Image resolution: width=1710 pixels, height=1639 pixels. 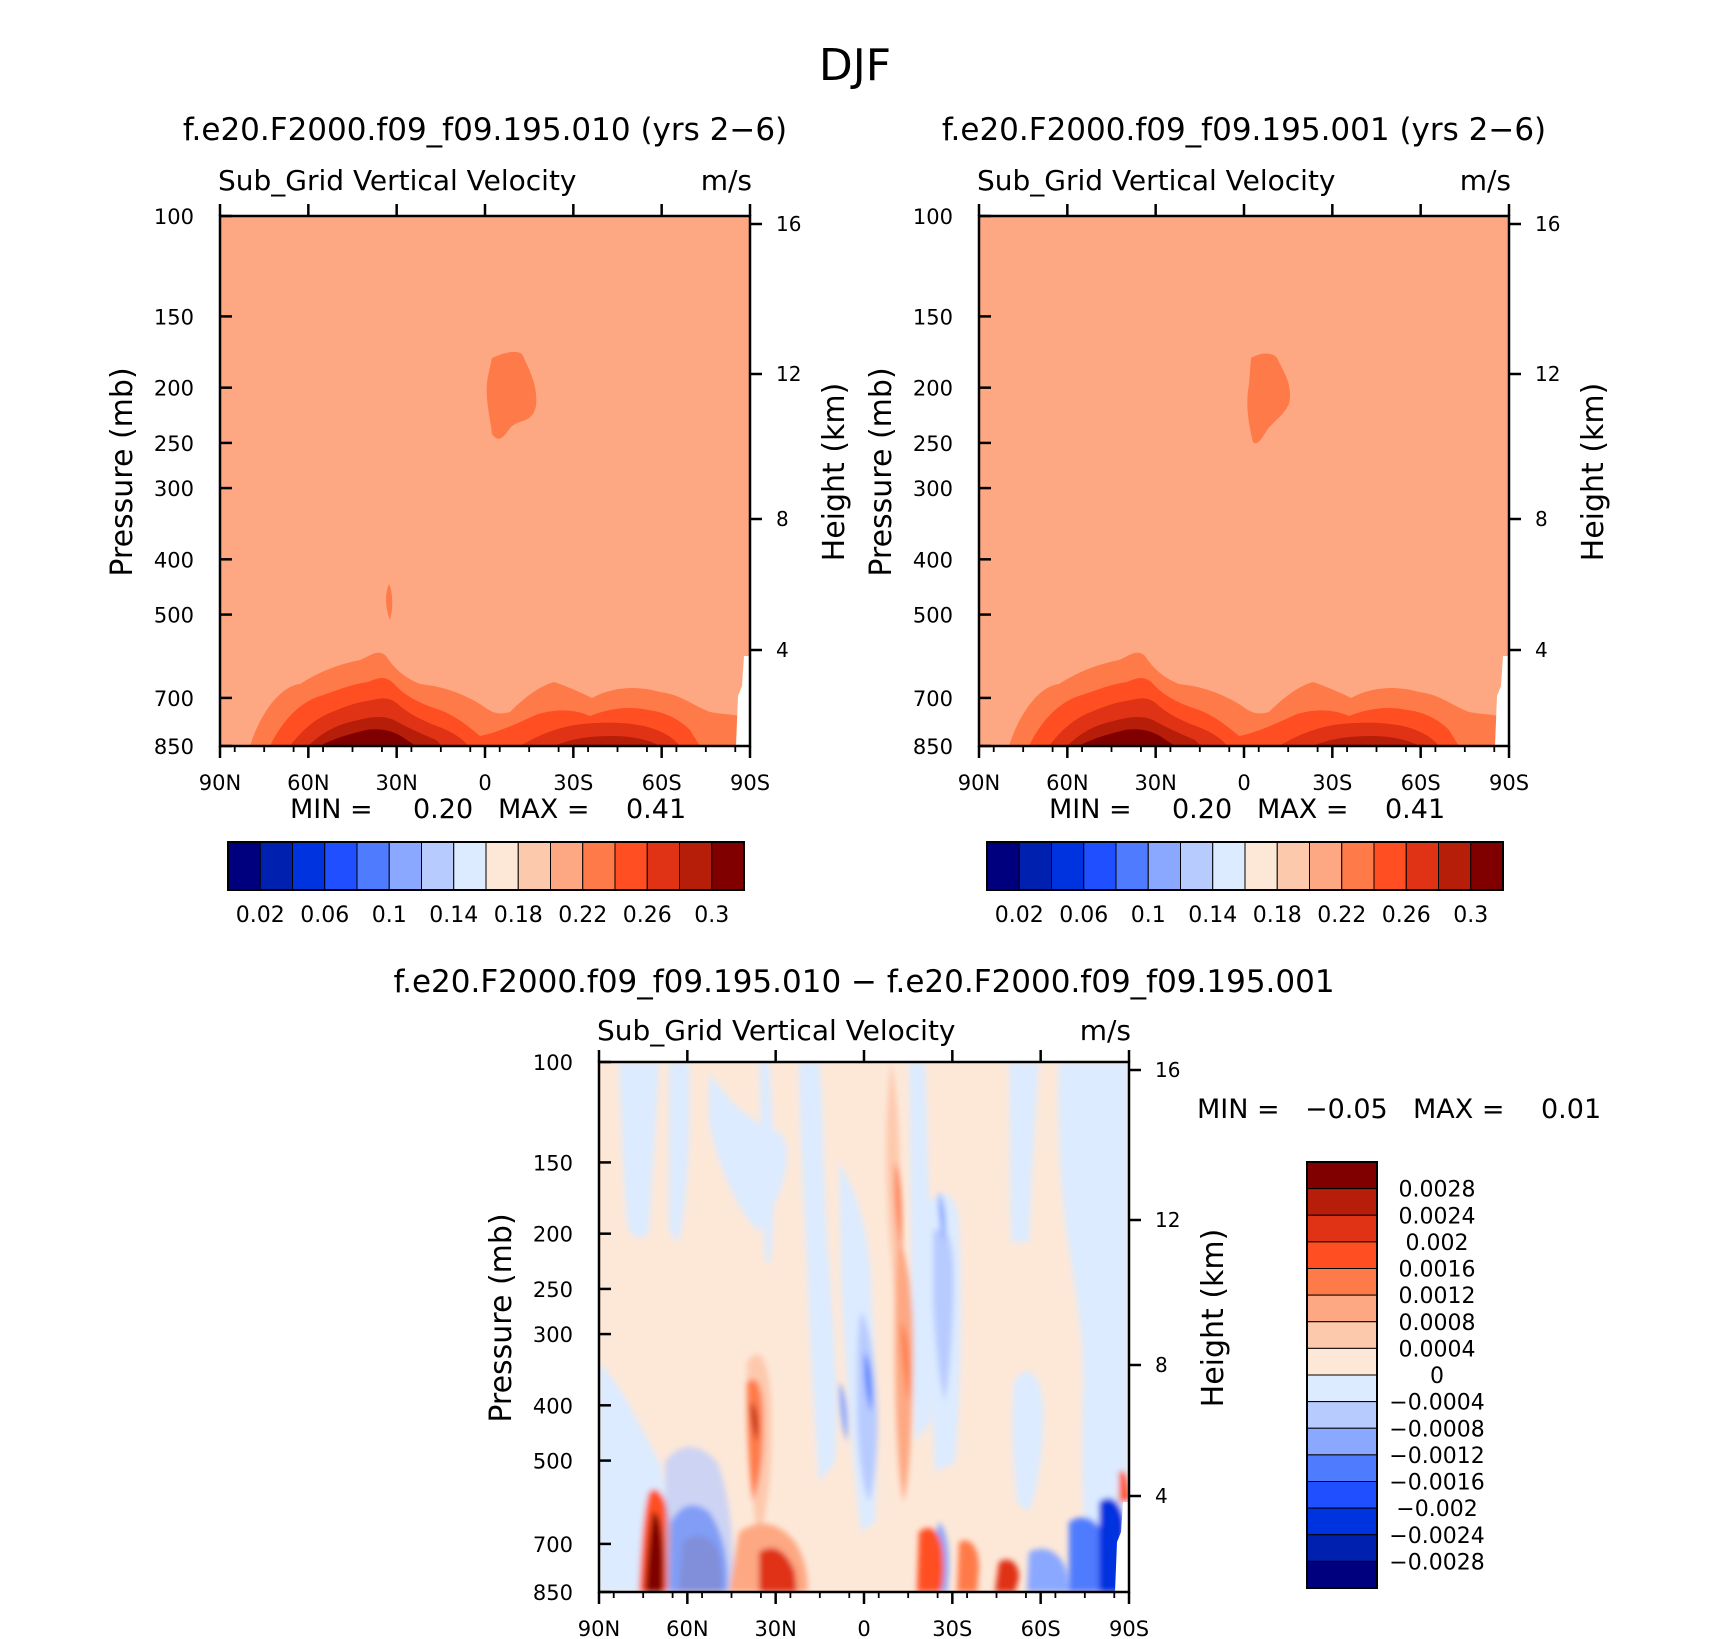 What do you see at coordinates (656, 809) in the screenshot?
I see `left-max-value: 0.41` at bounding box center [656, 809].